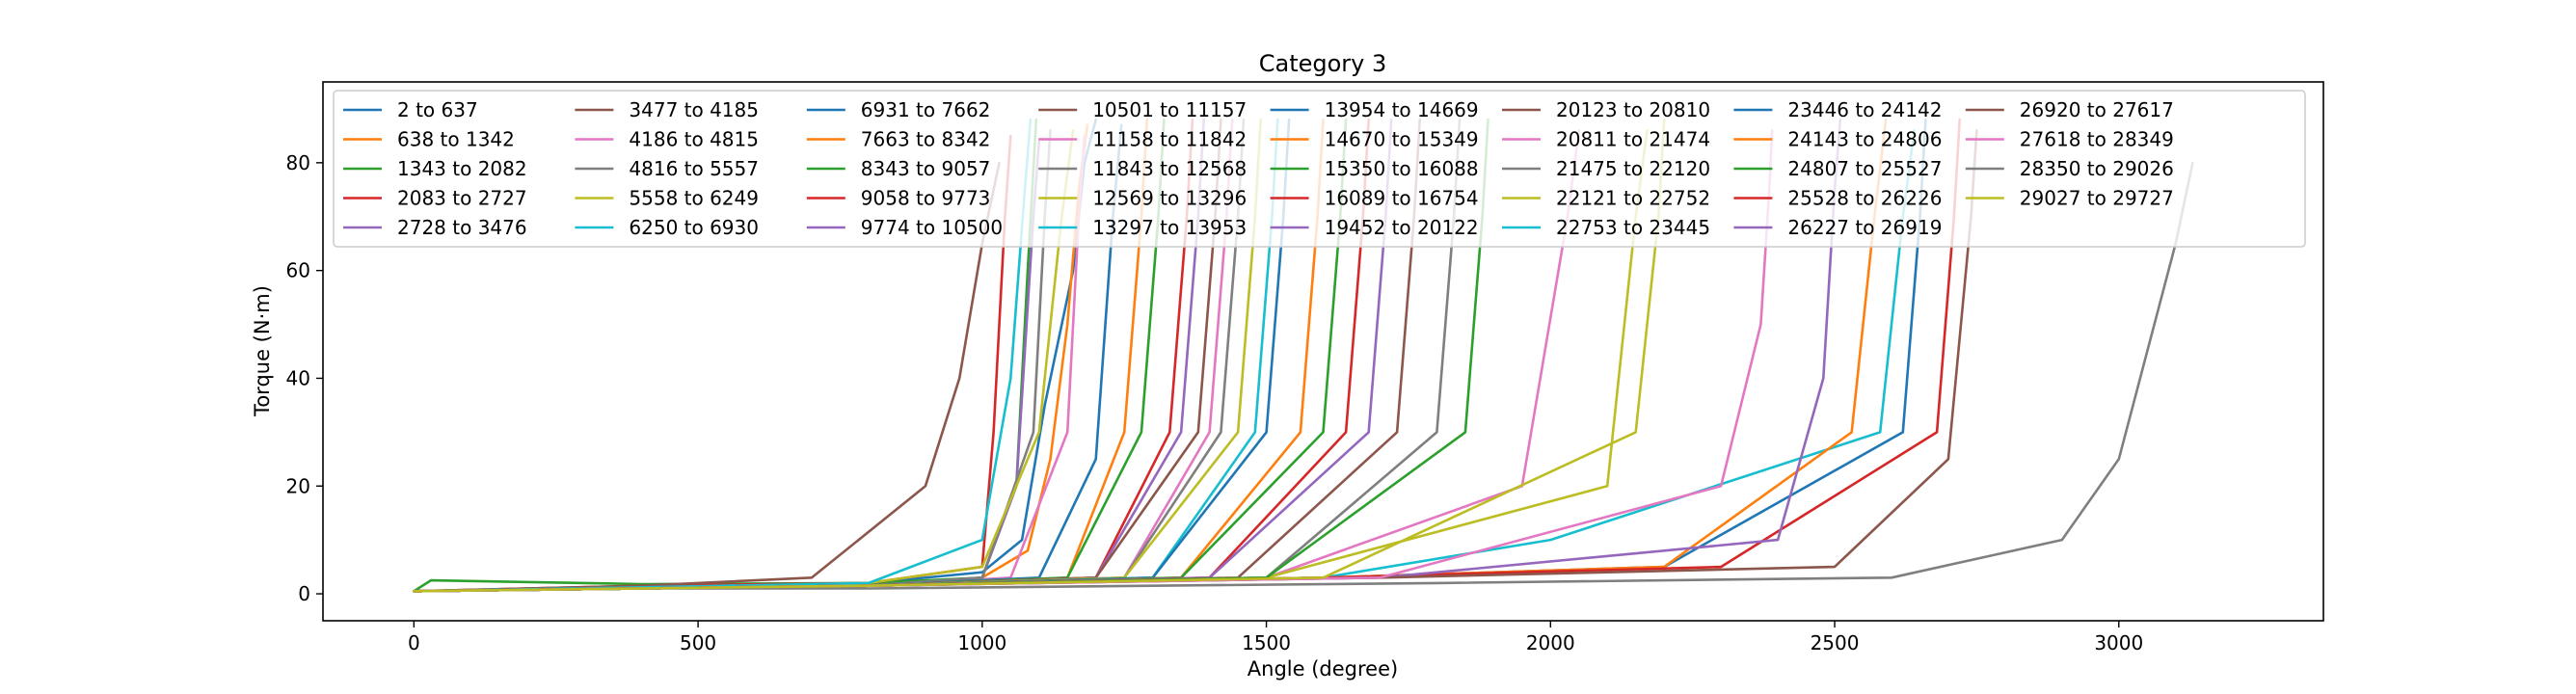 The image size is (2576, 694). What do you see at coordinates (2097, 139) in the screenshot?
I see `legend-label: 27618 to 28349` at bounding box center [2097, 139].